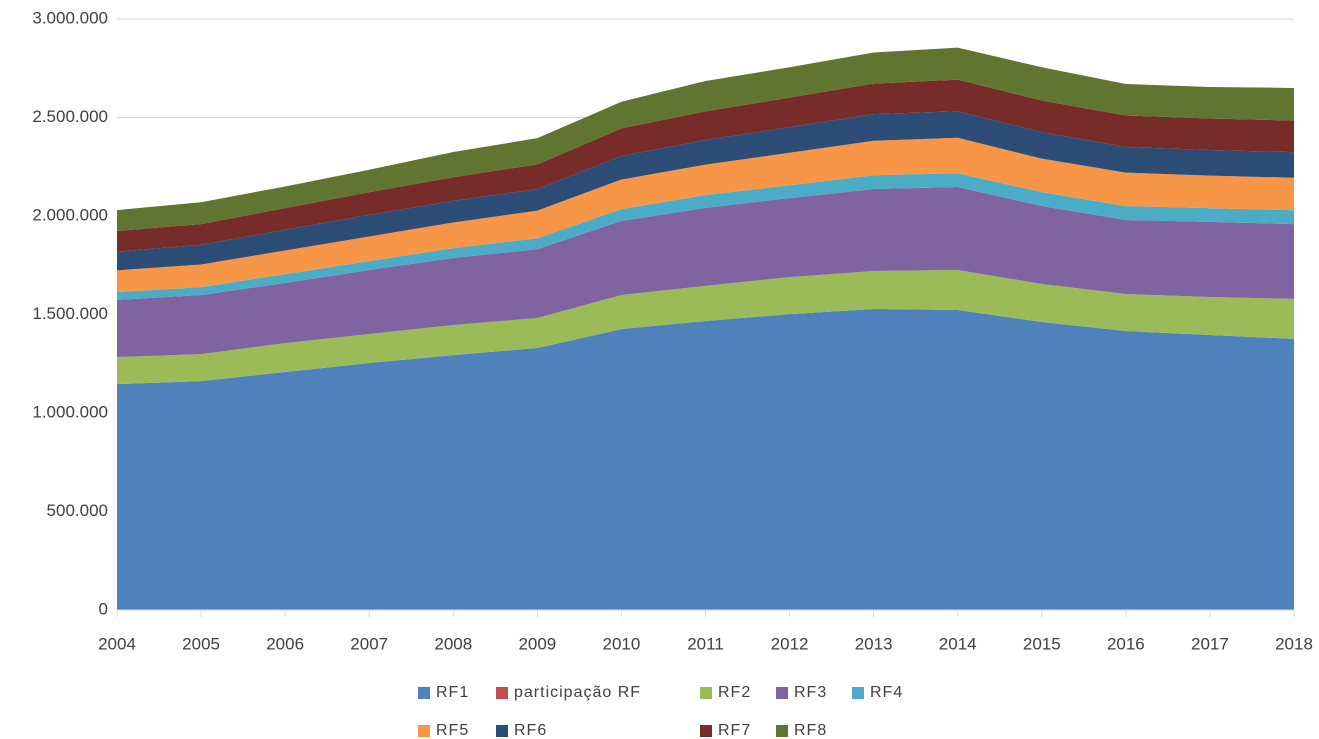 This screenshot has height=739, width=1319. Describe the element at coordinates (70, 411) in the screenshot. I see `y-tick-label: 1.000.000` at that location.